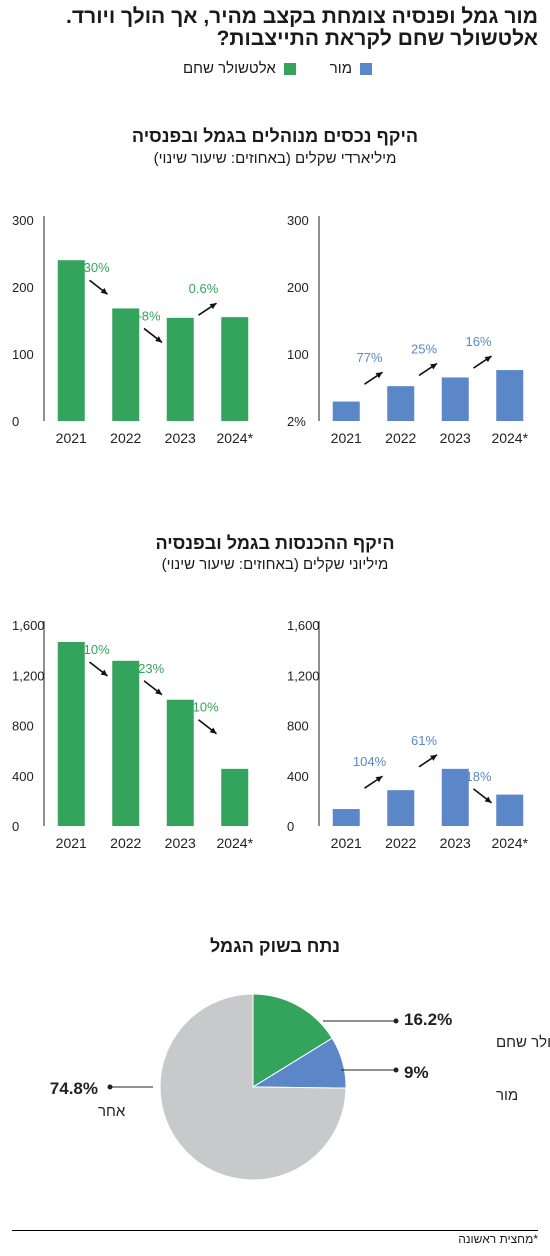  Describe the element at coordinates (23, 220) in the screenshot. I see `assets-altshuler-ytick-label: 300` at that location.